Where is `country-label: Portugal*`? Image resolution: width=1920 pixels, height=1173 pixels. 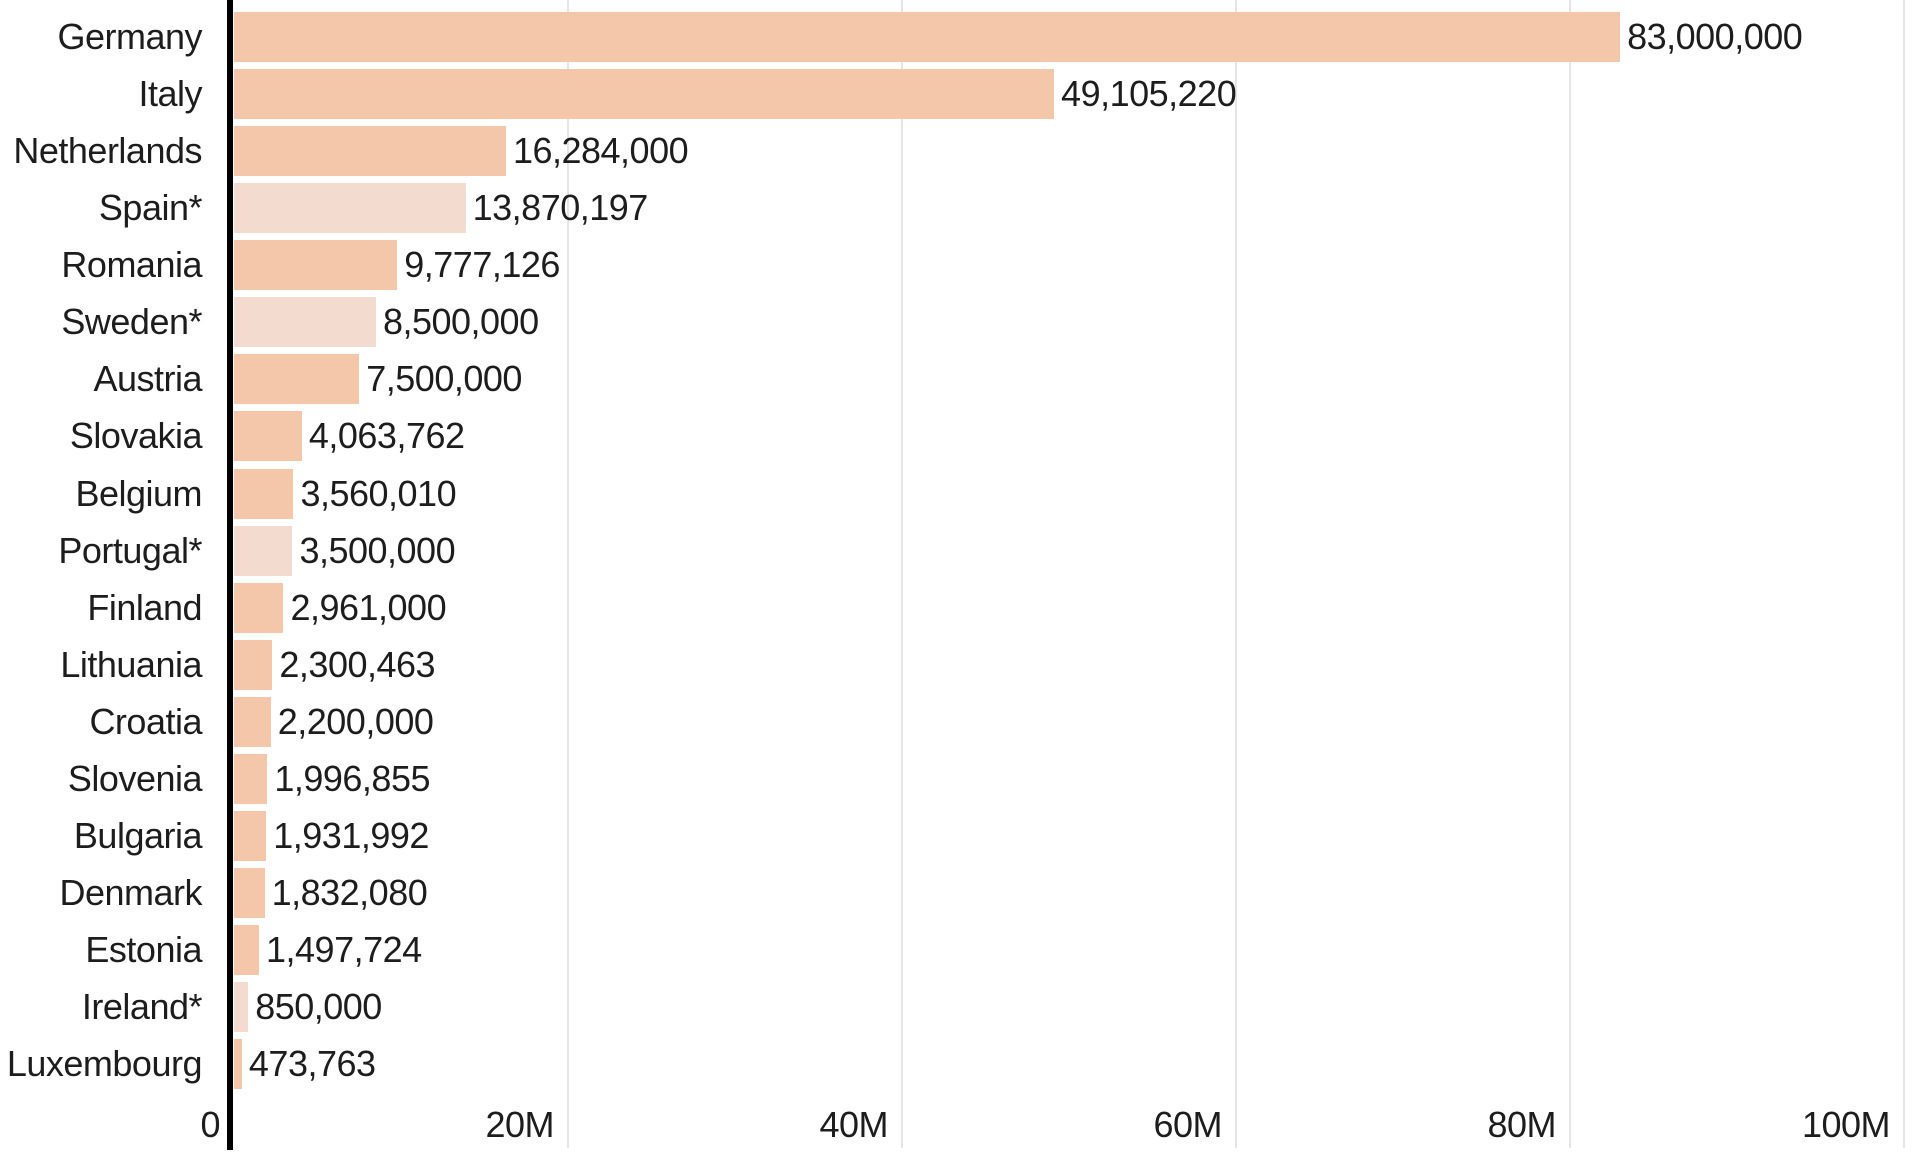 country-label: Portugal* is located at coordinates (130, 550).